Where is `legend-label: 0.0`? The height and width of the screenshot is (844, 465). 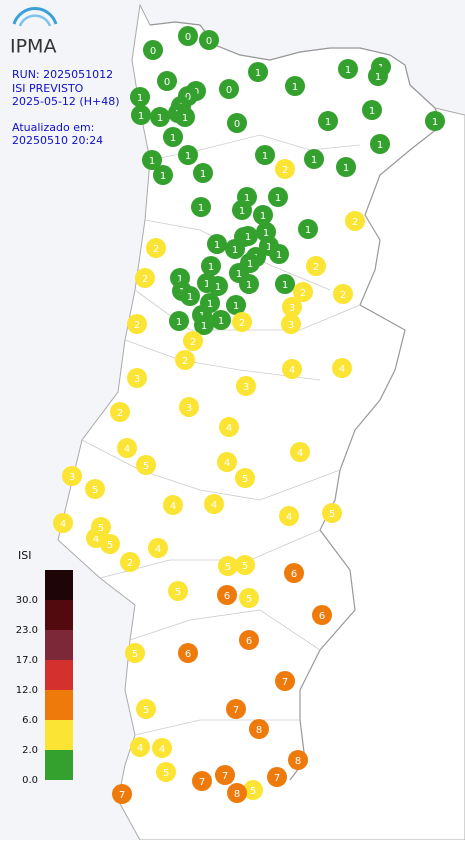
legend-label: 0.0 is located at coordinates (30, 780).